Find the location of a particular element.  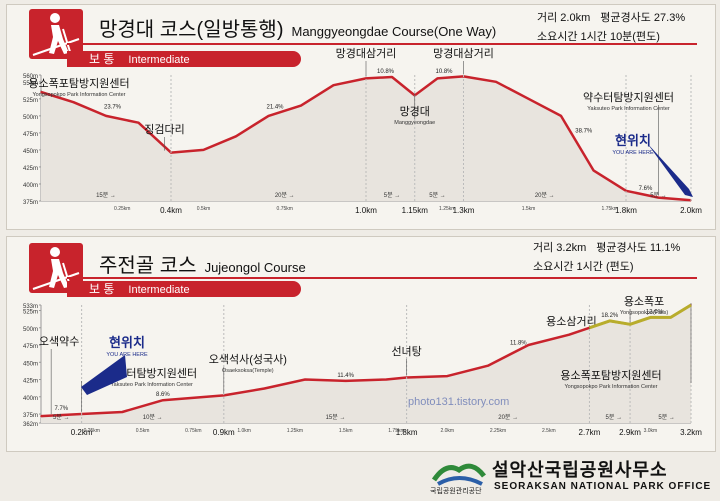

course2-time: 소요시간 1시간 (편도) is located at coordinates (583, 267).